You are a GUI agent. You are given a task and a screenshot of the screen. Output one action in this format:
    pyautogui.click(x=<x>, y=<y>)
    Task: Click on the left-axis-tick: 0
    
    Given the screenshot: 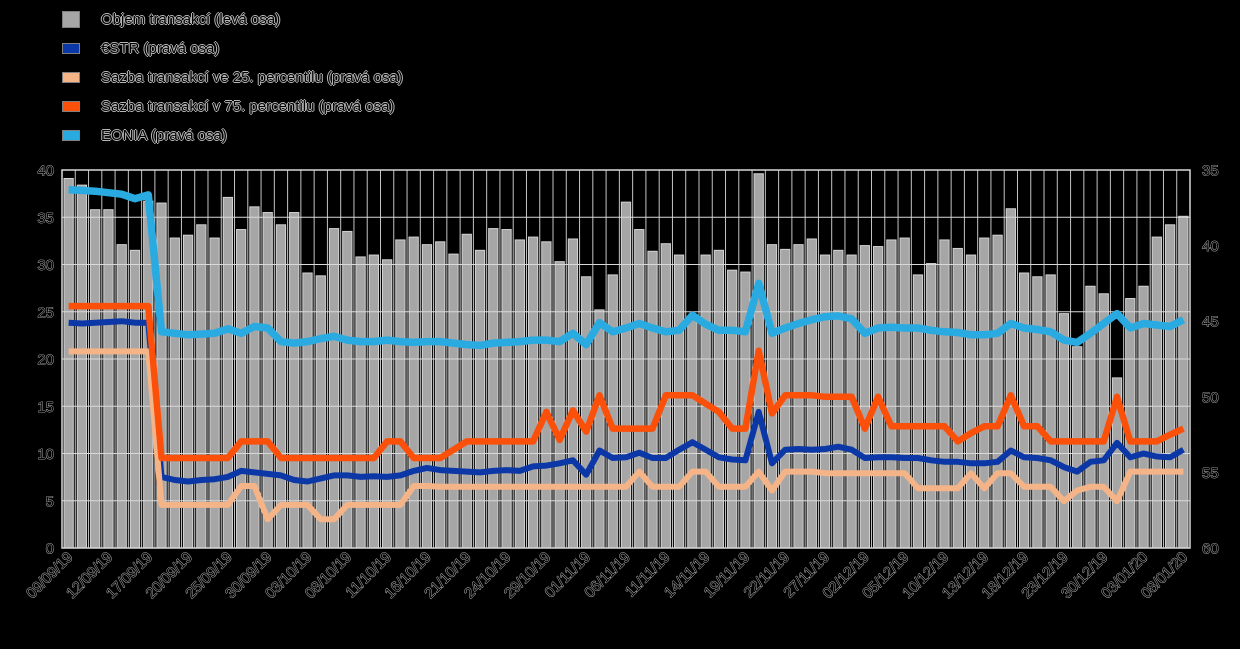 What is the action you would take?
    pyautogui.click(x=50, y=549)
    